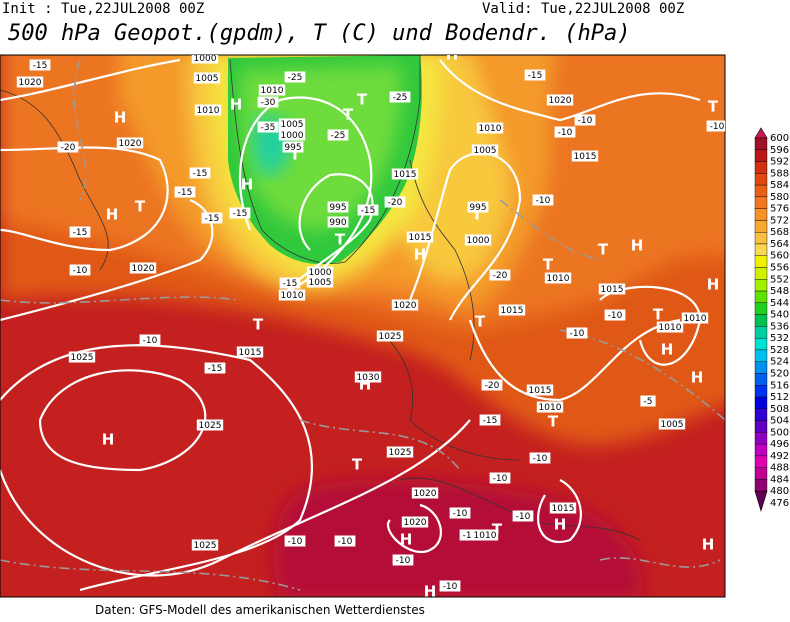 The image size is (790, 622). I want to click on colorbar-label: 580, so click(779, 197).